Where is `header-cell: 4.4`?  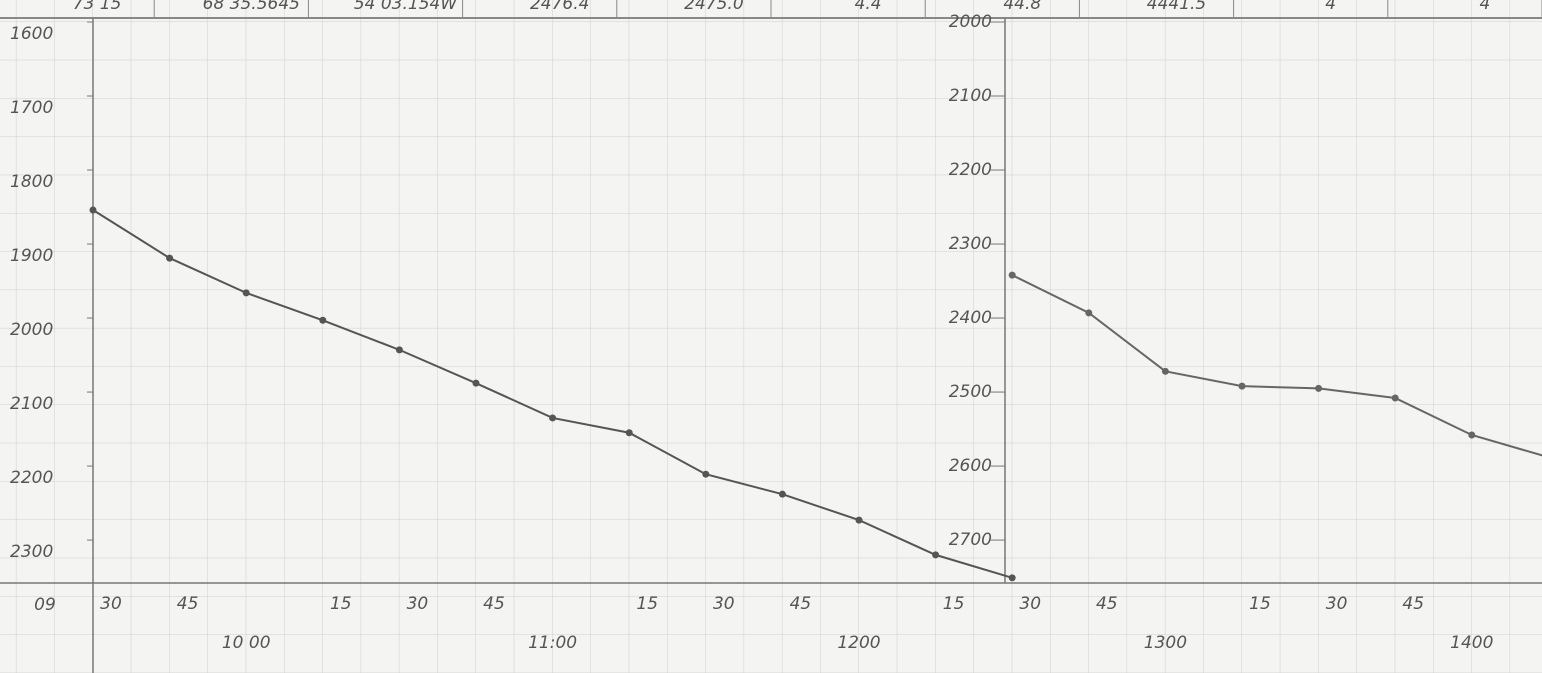
header-cell: 4.4 is located at coordinates (868, 7).